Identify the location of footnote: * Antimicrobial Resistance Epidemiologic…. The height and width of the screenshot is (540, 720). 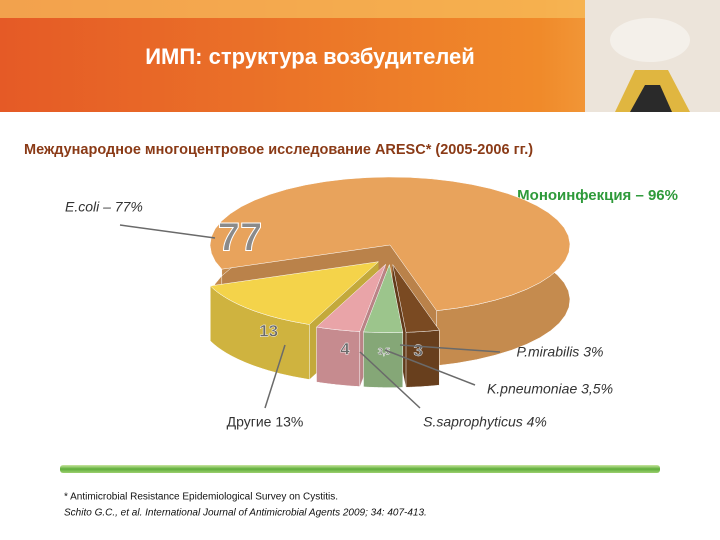
(201, 497).